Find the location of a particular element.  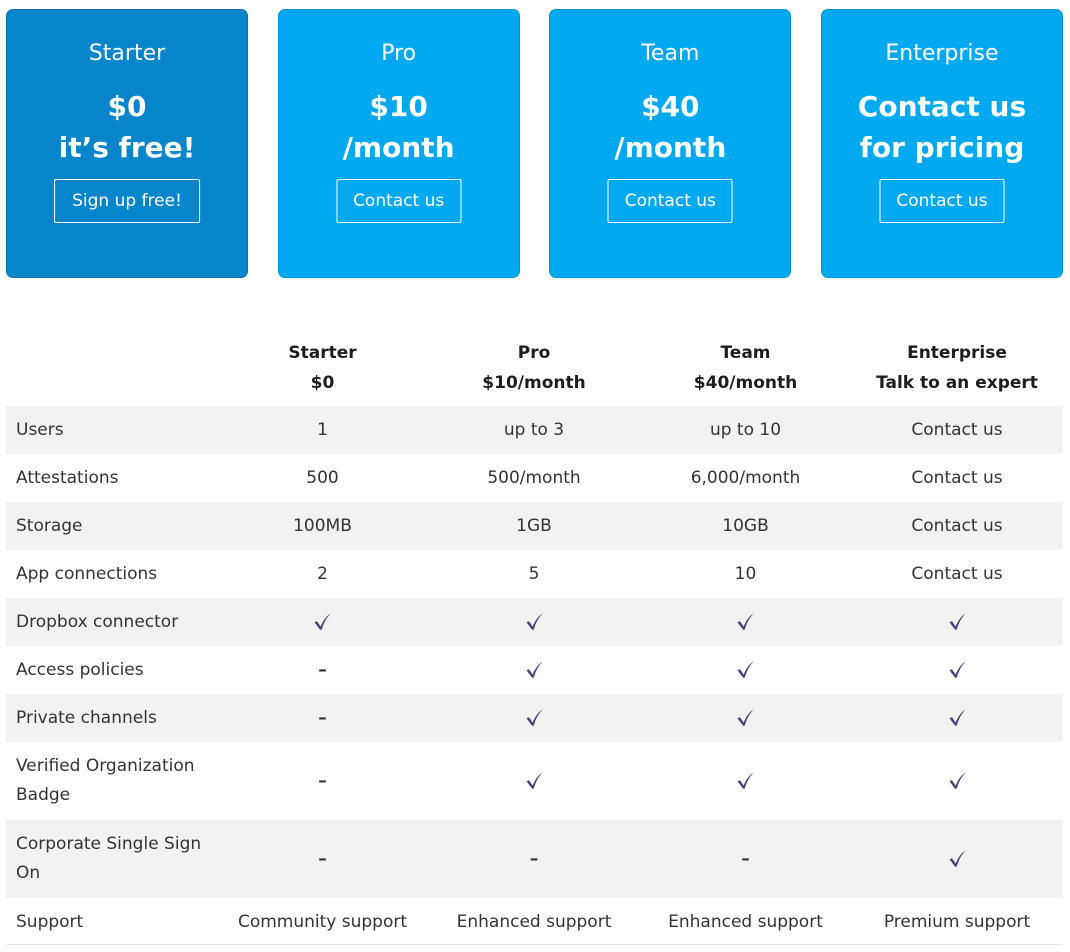

table-row: Private channels – is located at coordinates (534, 718).